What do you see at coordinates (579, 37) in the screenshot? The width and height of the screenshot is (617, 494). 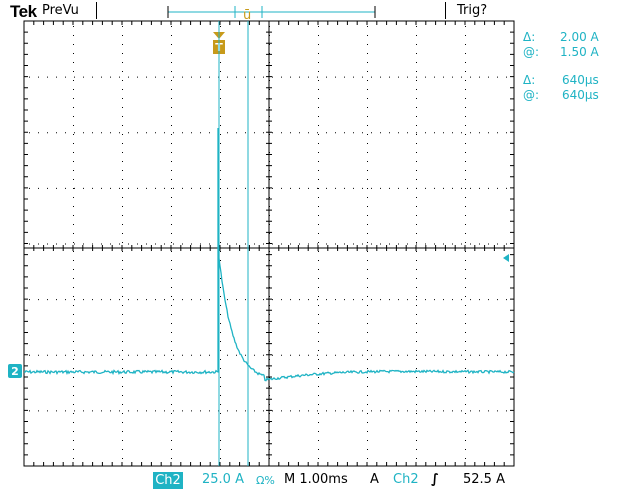 I see `cursor-delta-amp-value: 2.00 A` at bounding box center [579, 37].